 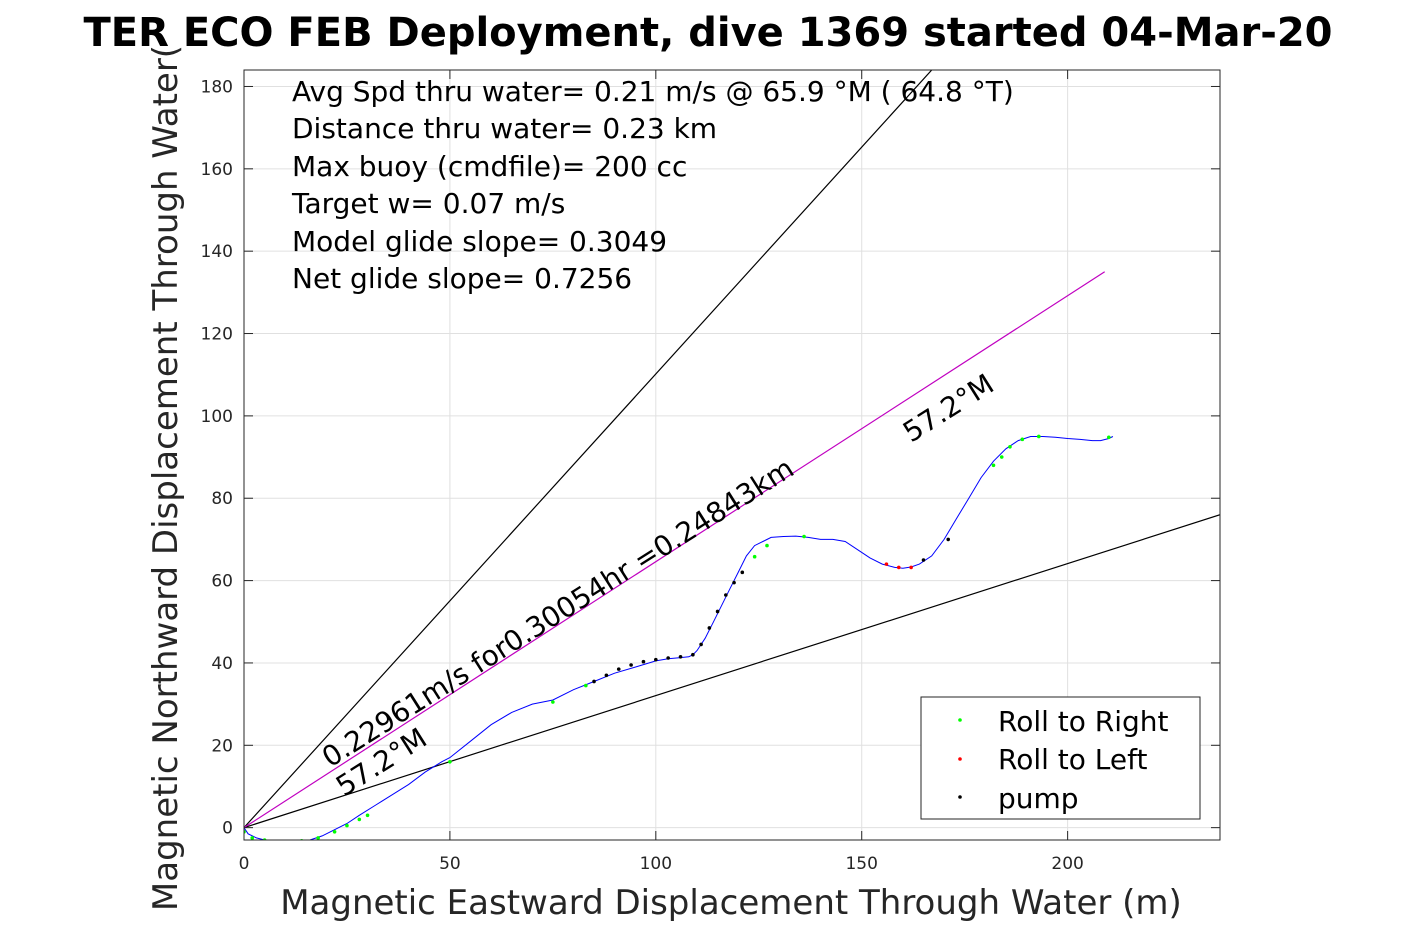 I want to click on x-tick-label: 50, so click(x=450, y=864).